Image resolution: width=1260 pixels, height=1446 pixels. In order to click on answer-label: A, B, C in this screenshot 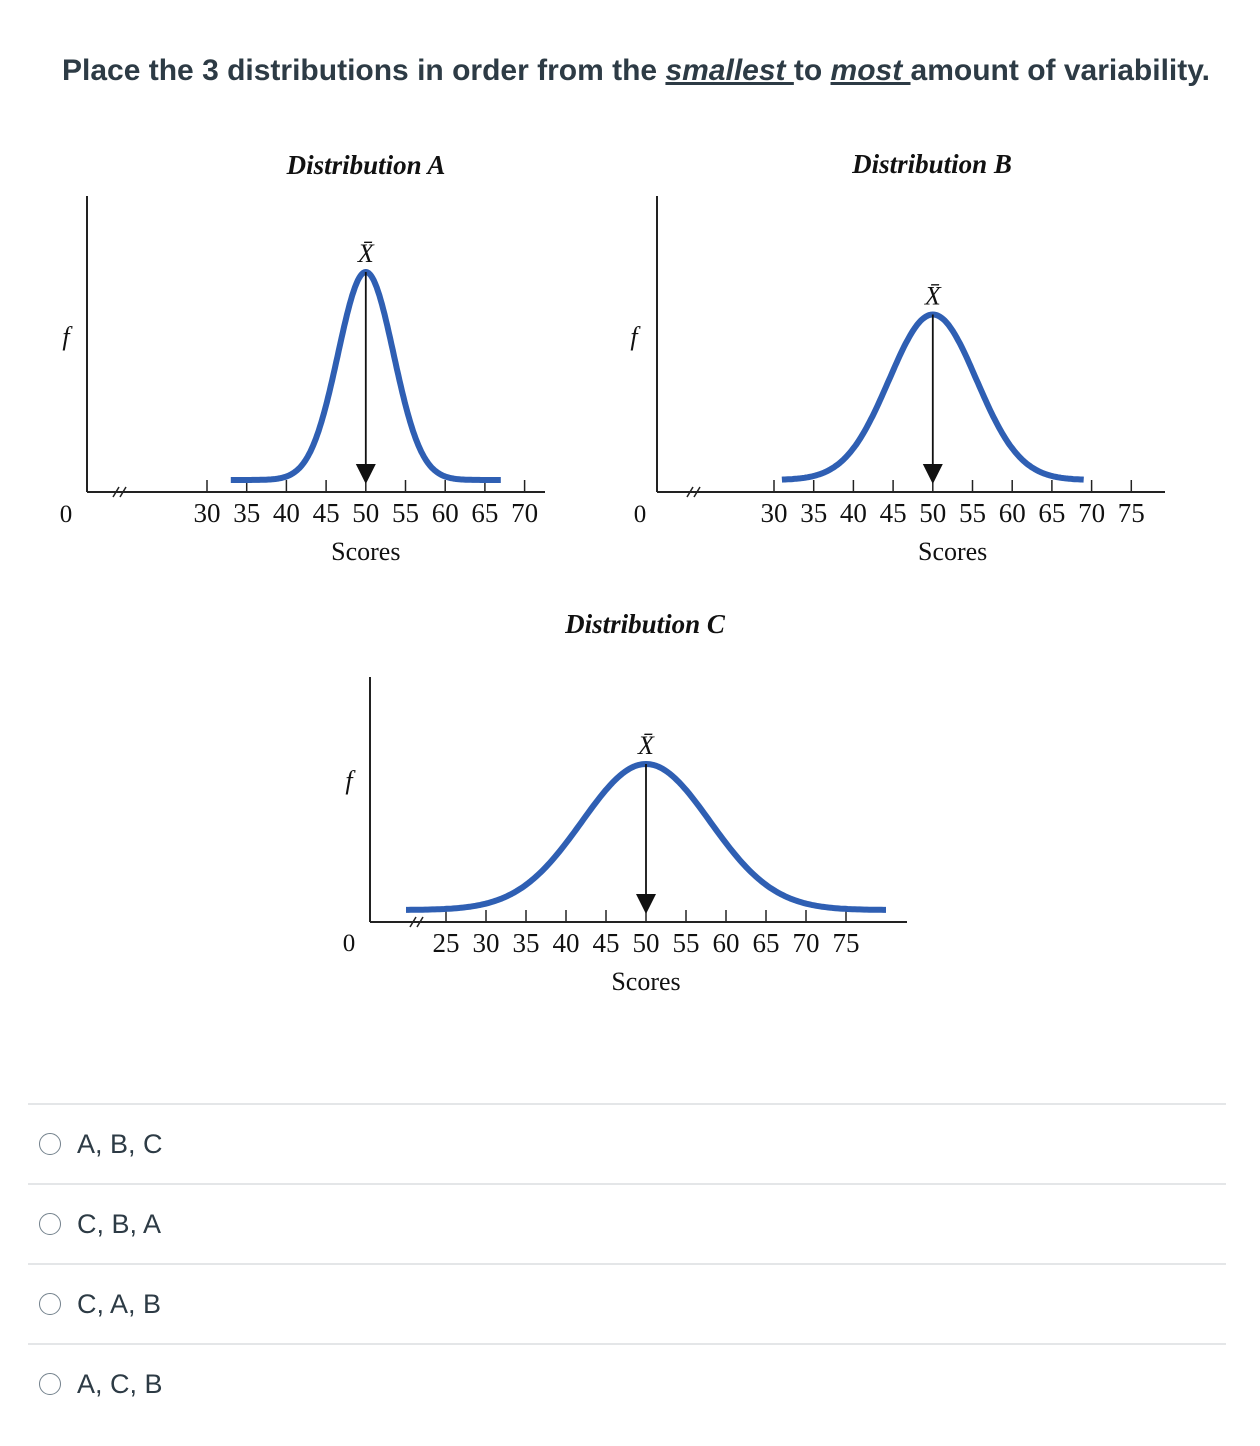, I will do `click(120, 1143)`.